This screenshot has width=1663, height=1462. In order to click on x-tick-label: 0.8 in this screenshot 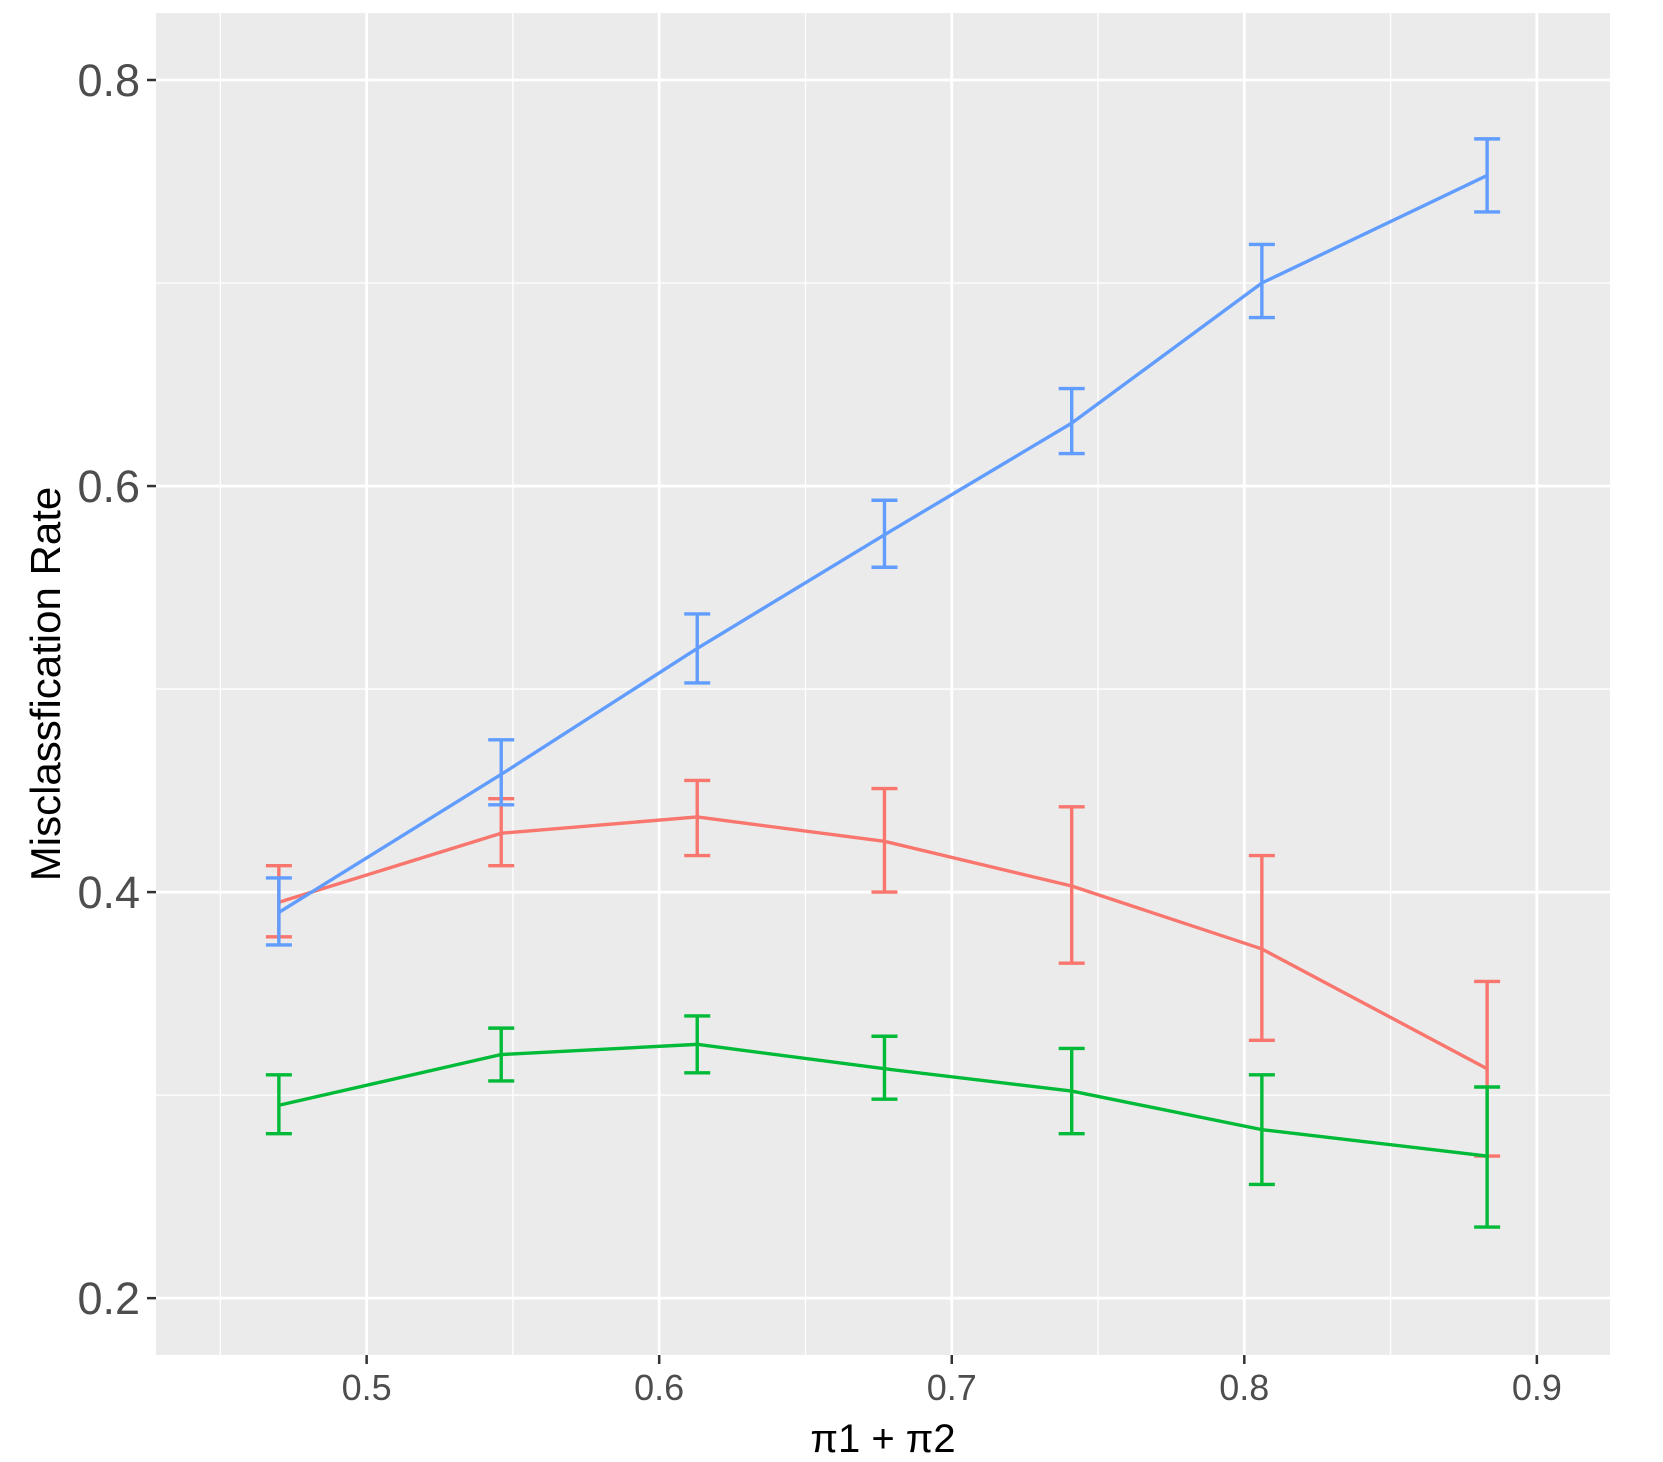, I will do `click(1244, 1387)`.